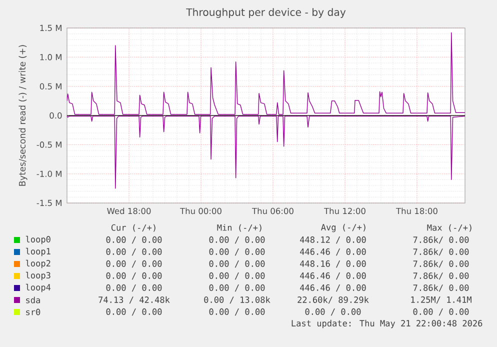 The image size is (497, 347). I want to click on y-tick-label: 0.0, so click(56, 115).